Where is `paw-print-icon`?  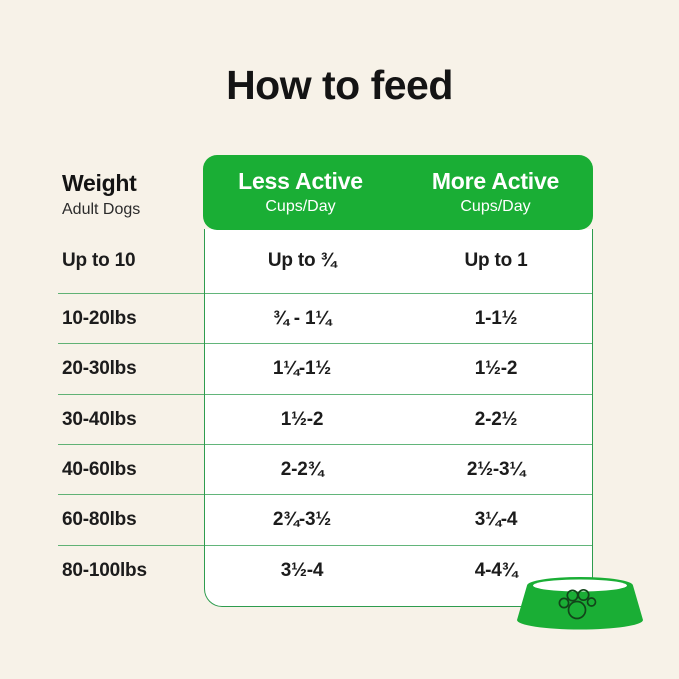 paw-print-icon is located at coordinates (577, 604).